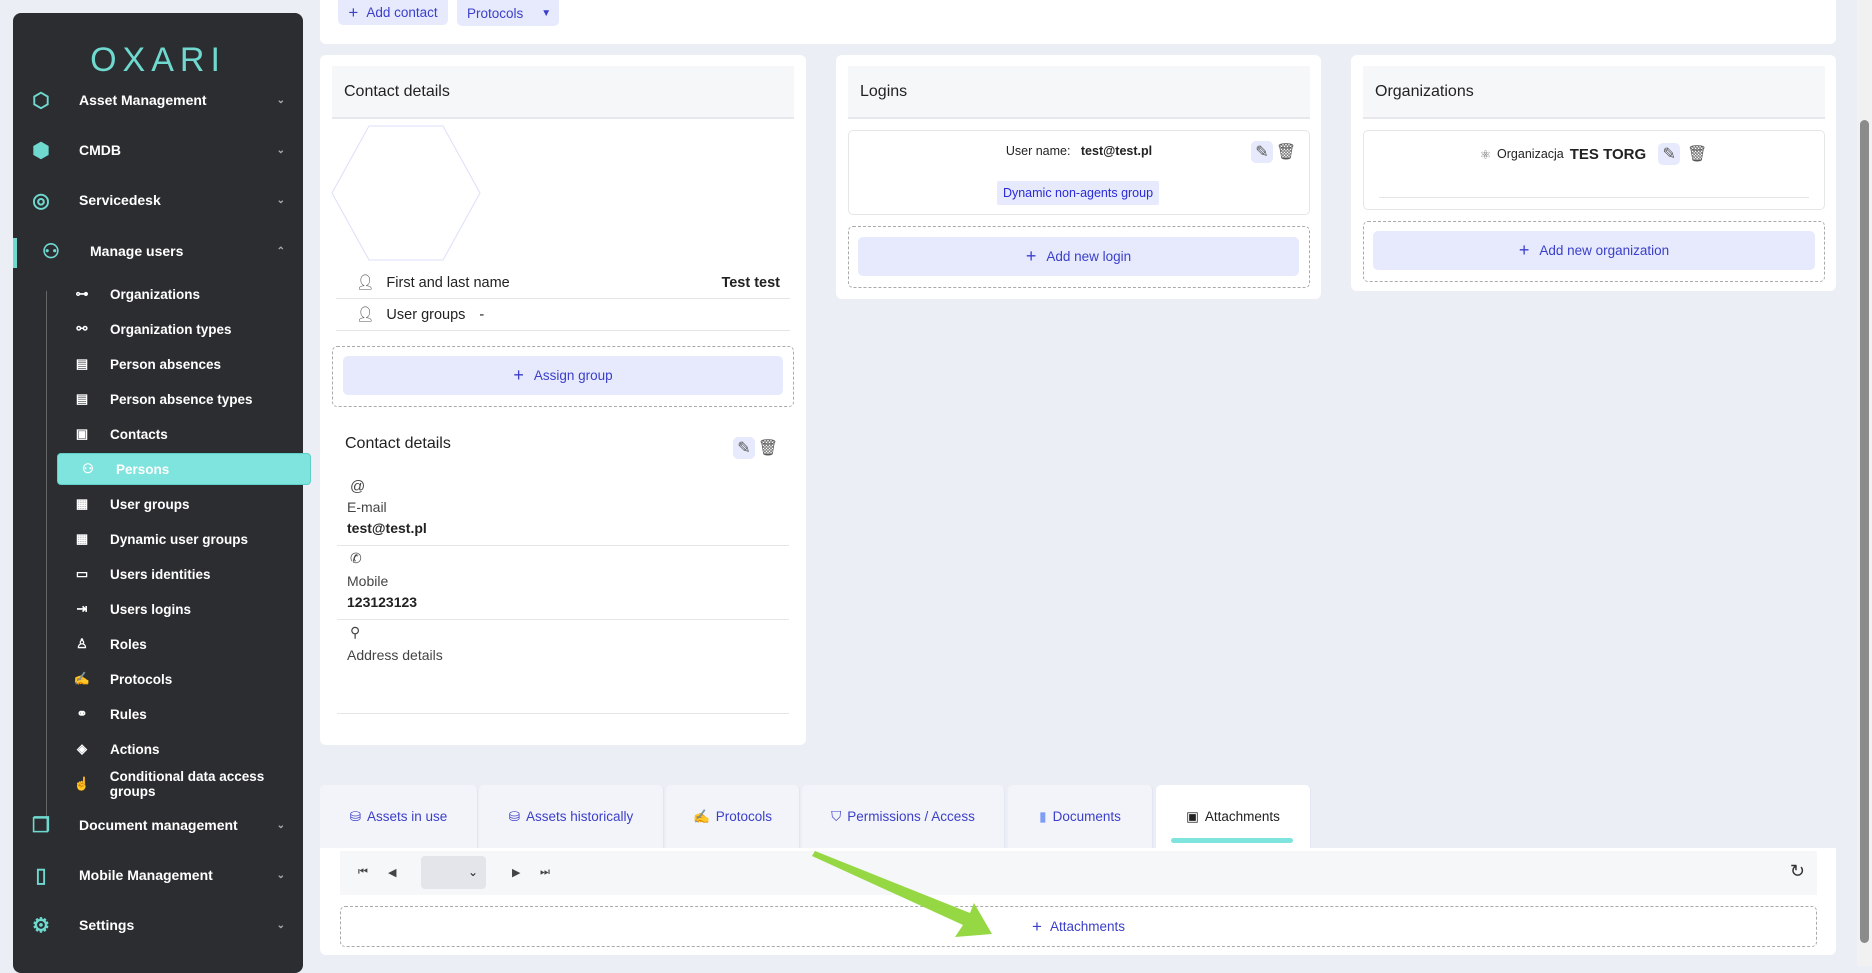  Describe the element at coordinates (184, 644) in the screenshot. I see `sidebar-item-roles: ♙ Roles` at that location.